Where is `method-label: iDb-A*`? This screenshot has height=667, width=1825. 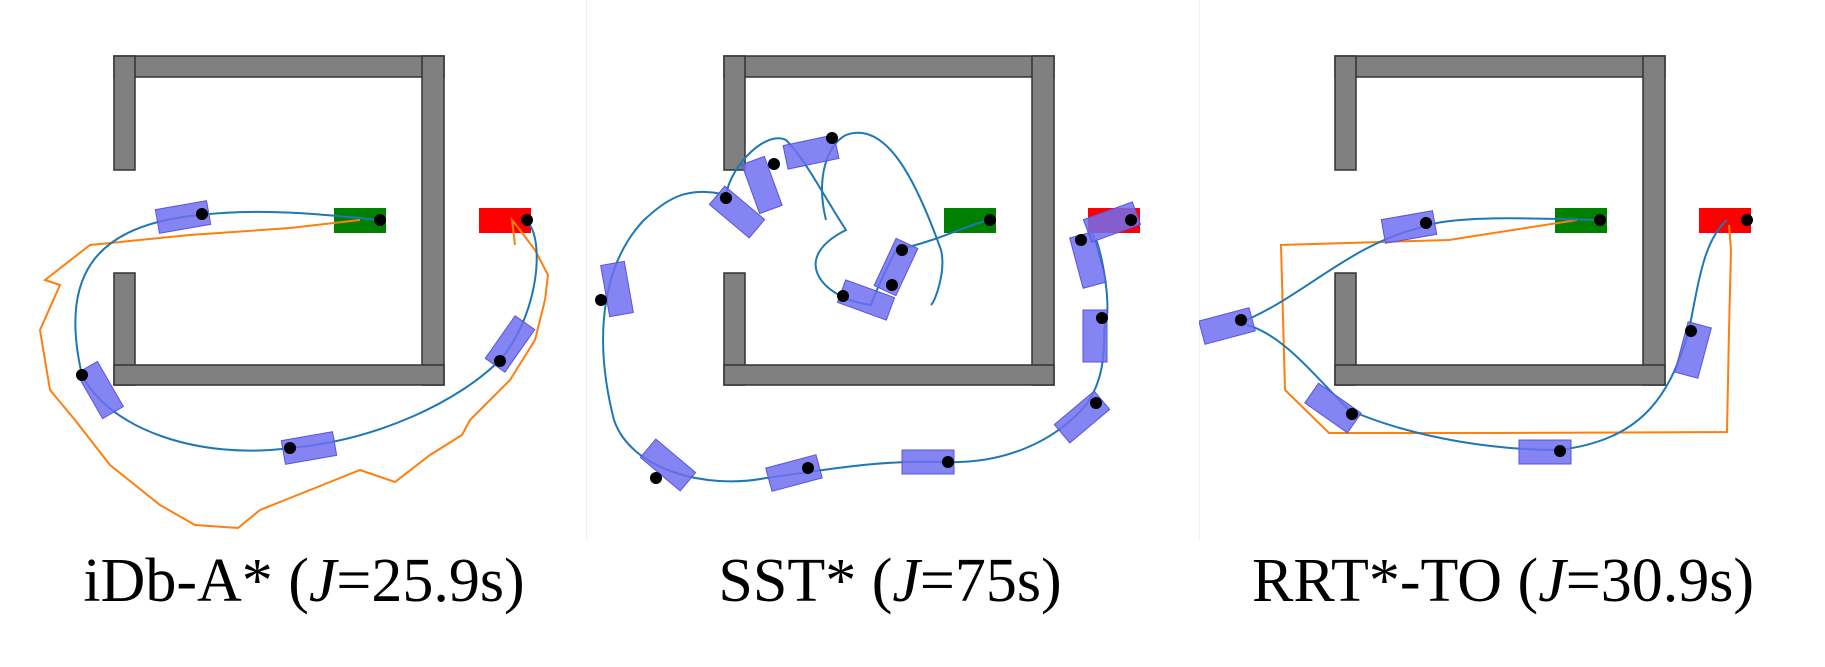 method-label: iDb-A* is located at coordinates (178, 581).